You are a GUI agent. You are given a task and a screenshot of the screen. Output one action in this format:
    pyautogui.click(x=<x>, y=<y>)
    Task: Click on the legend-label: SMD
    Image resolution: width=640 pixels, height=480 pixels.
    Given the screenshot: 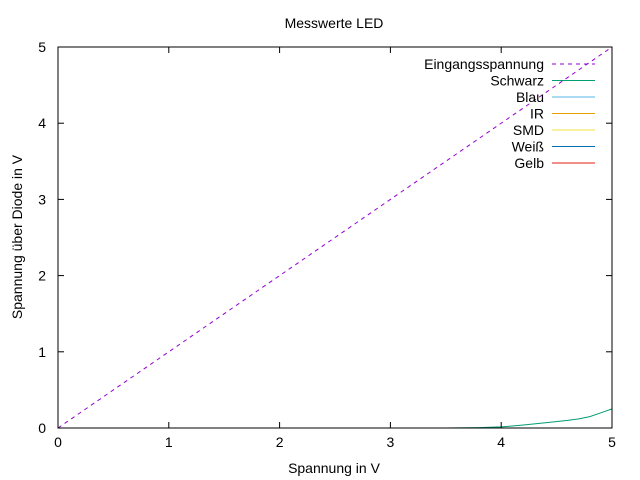 What is the action you would take?
    pyautogui.click(x=528, y=130)
    